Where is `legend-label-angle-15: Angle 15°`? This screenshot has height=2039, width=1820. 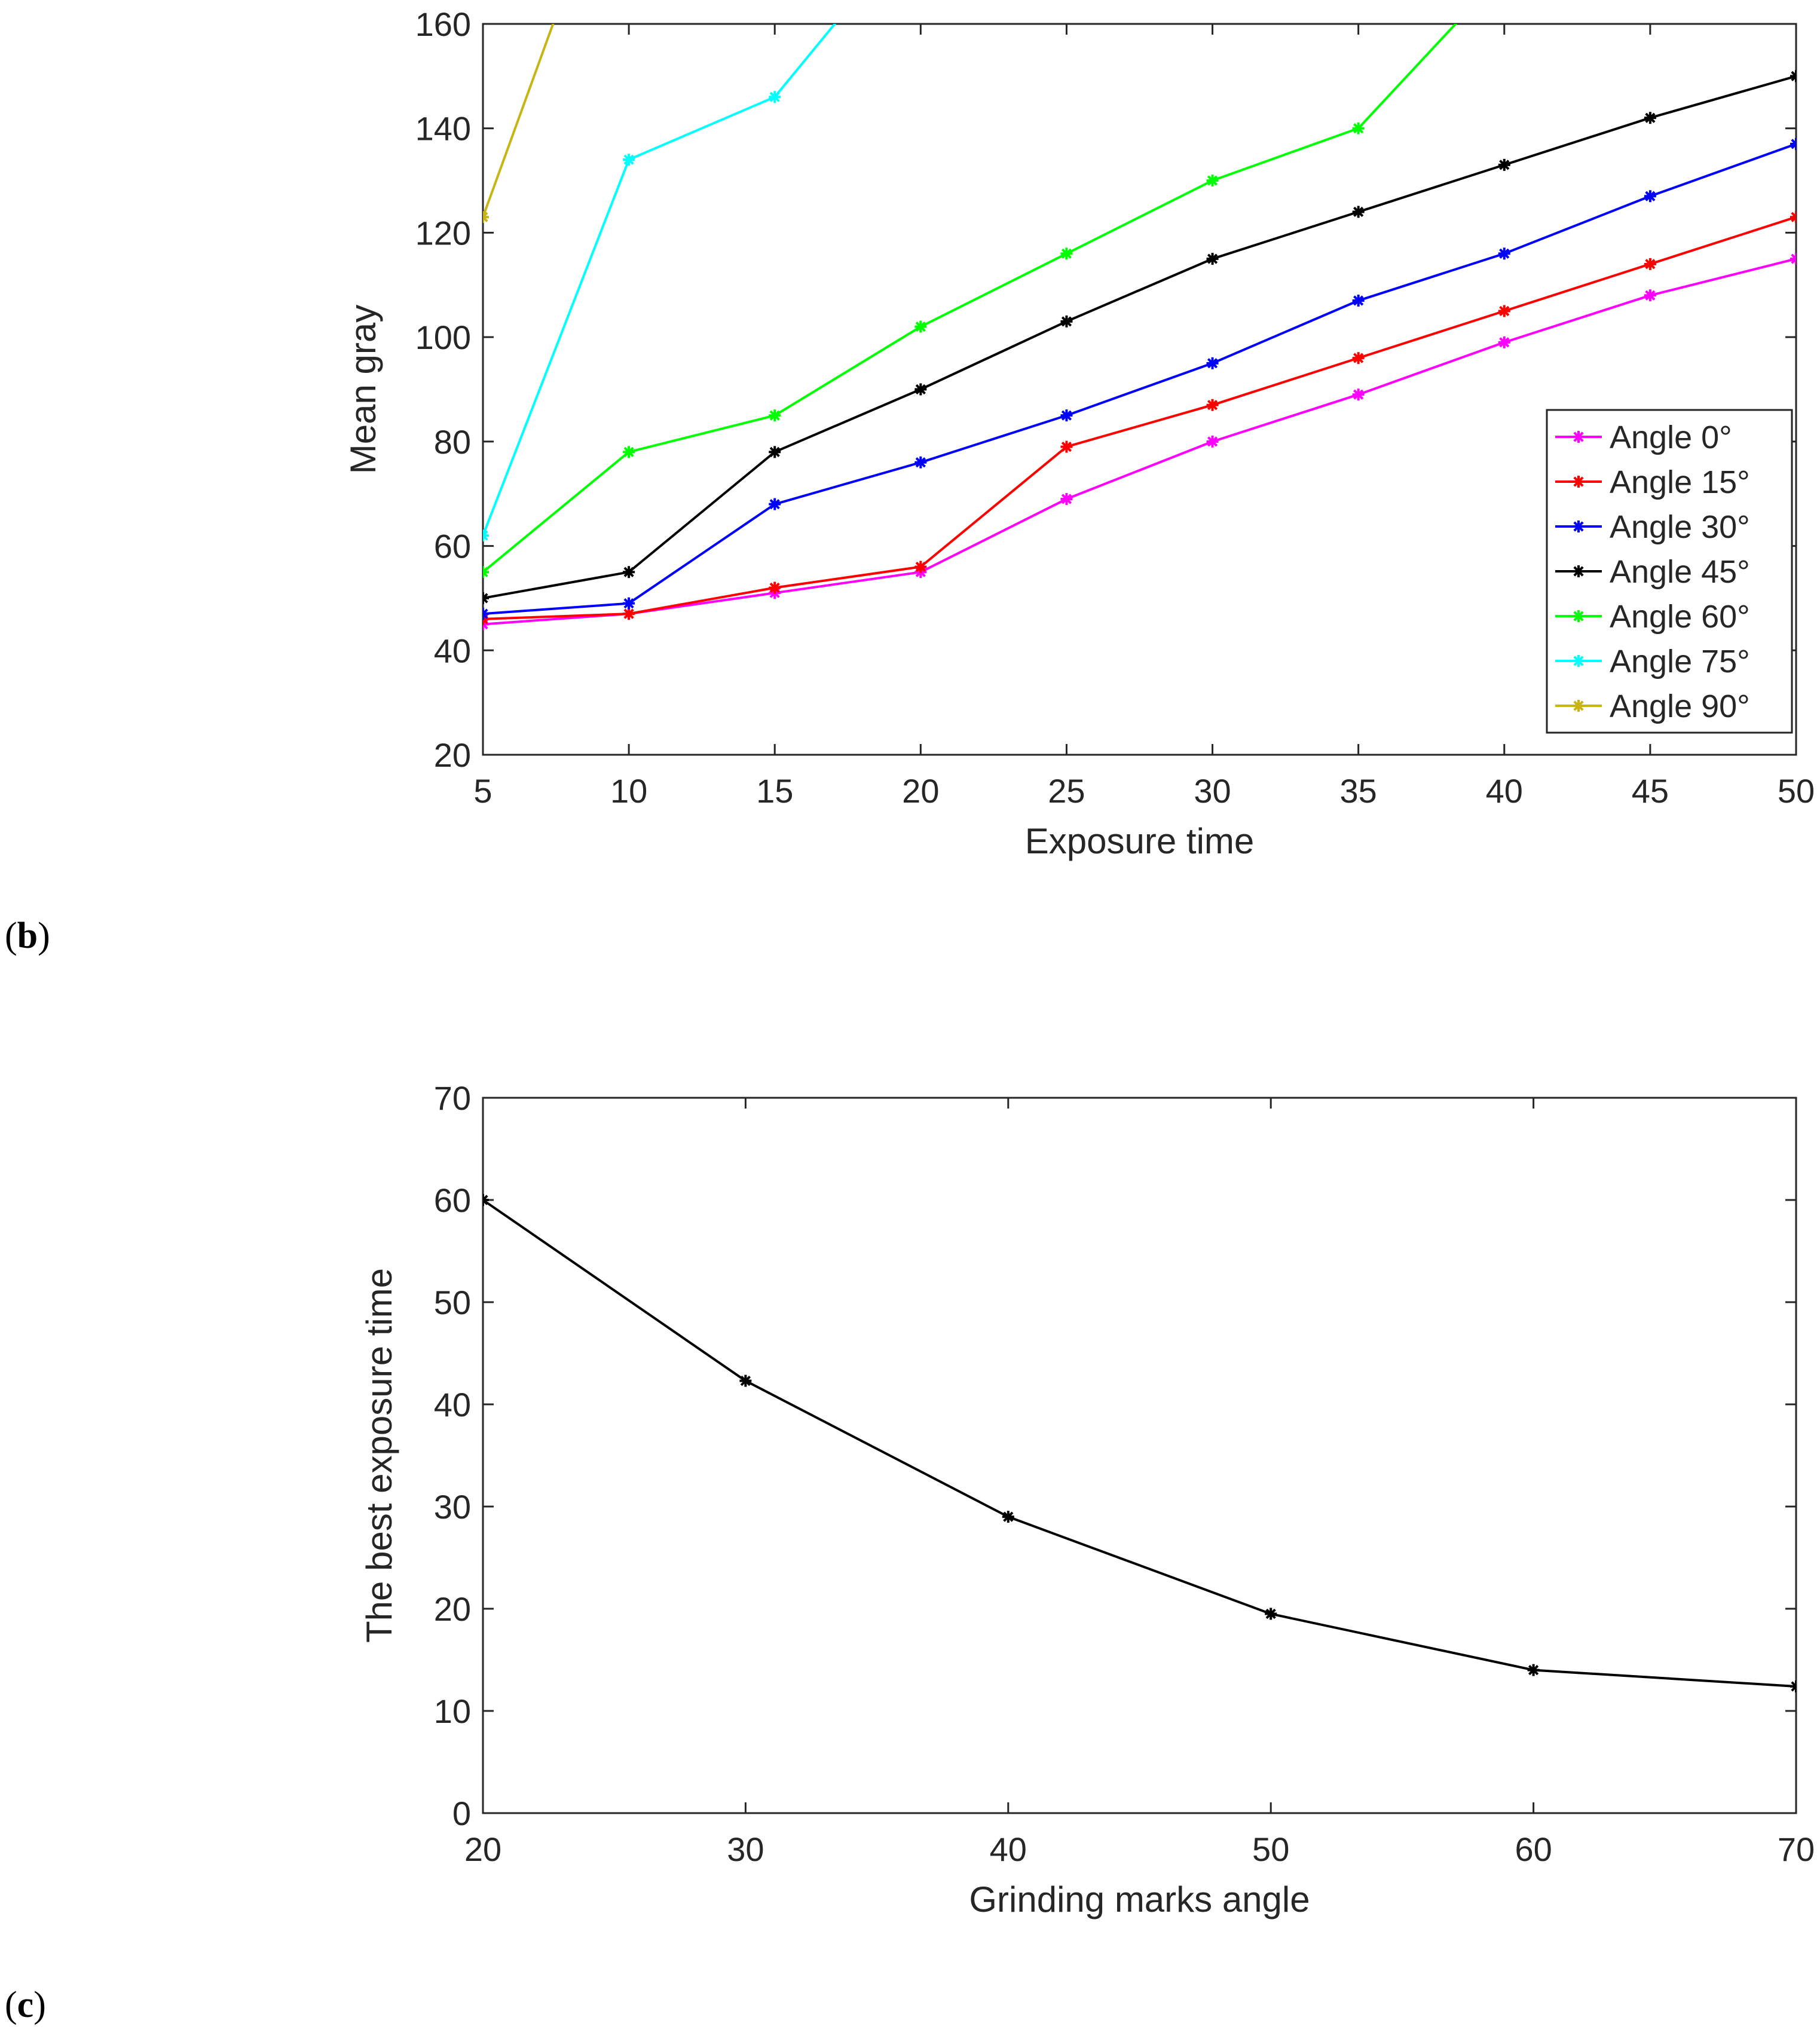
legend-label-angle-15: Angle 15° is located at coordinates (1680, 482).